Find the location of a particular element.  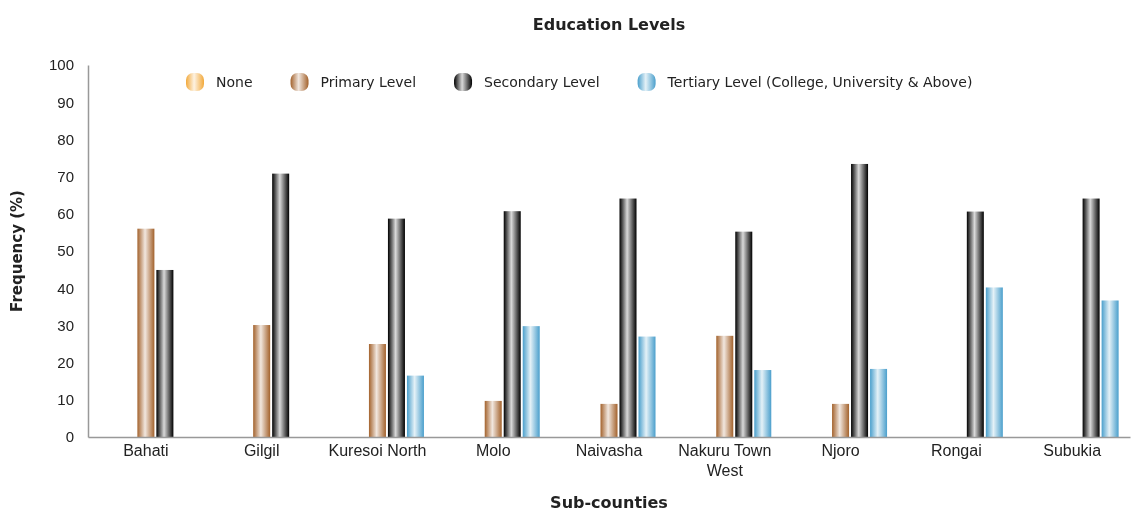

x-tick-label: Molo is located at coordinates (493, 451).